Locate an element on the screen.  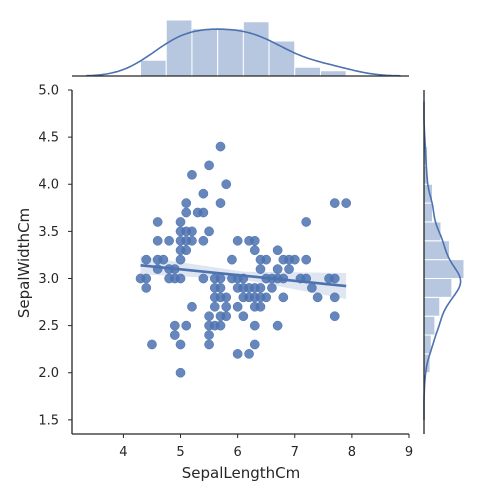
y-axis-ticks: 1.5 2.0 2.5 3.0 3.5 4.0 4.5 5.0 is located at coordinates (55, 256).